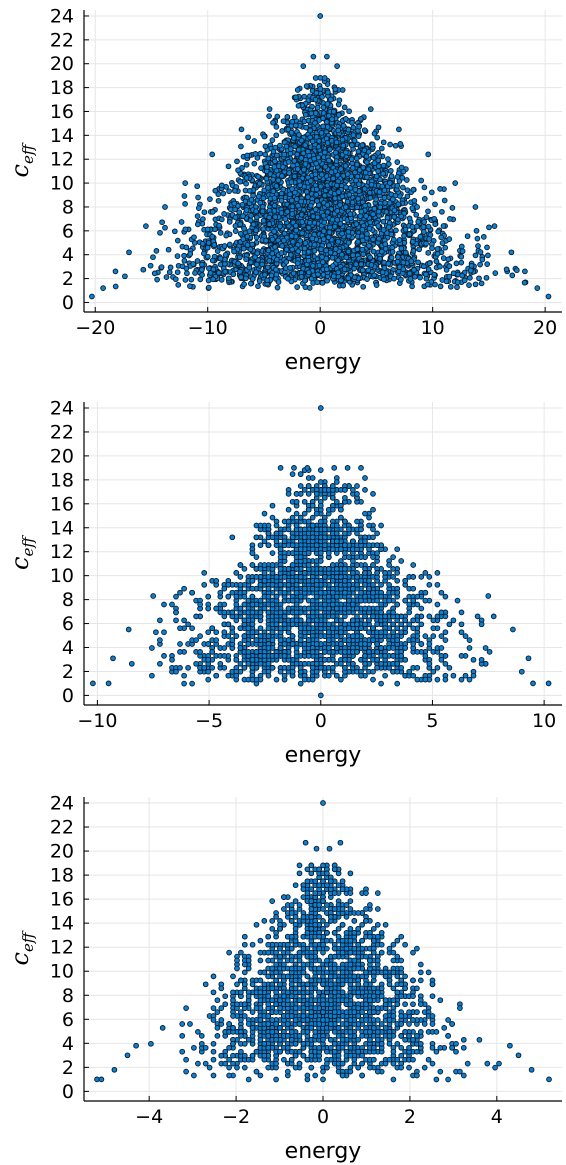 The image size is (566, 1165). Describe the element at coordinates (208, 328) in the screenshot. I see `x-tick-label: −10` at that location.